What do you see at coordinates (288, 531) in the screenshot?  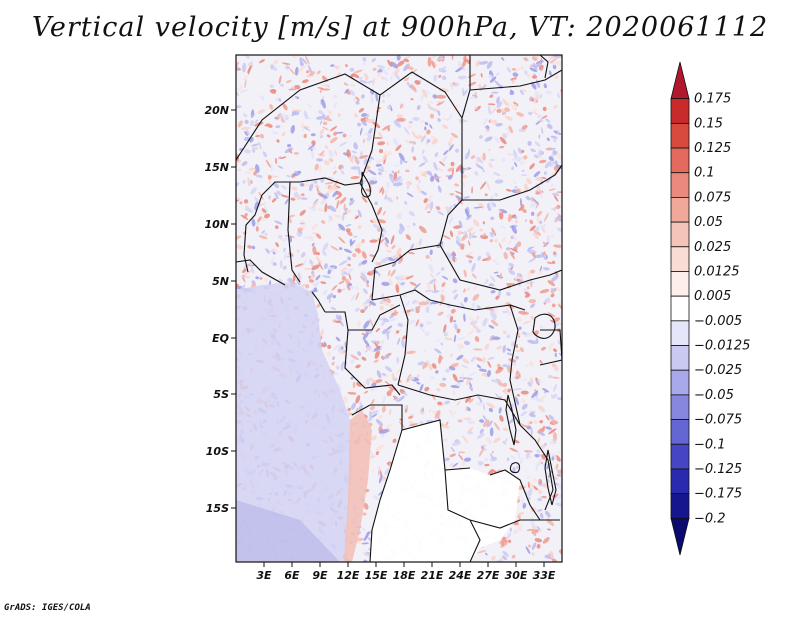 I see `ocean-stripe` at bounding box center [288, 531].